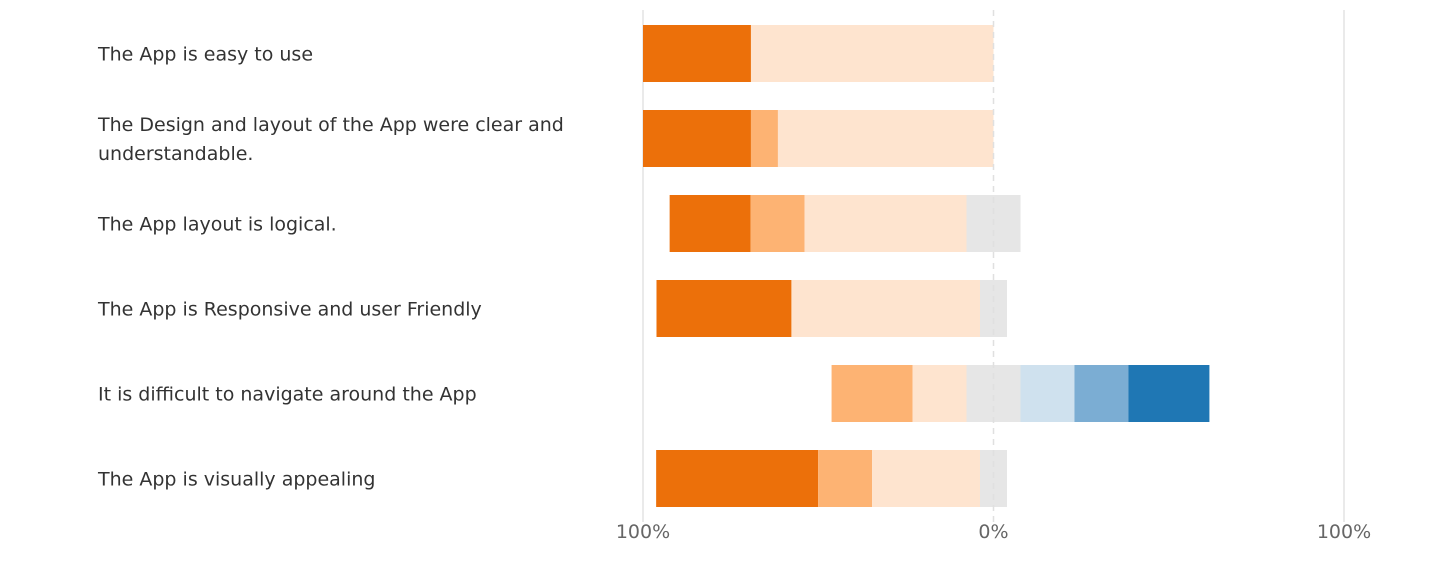  What do you see at coordinates (289, 310) in the screenshot?
I see `row-label: The App is Responsive and user Friendly` at bounding box center [289, 310].